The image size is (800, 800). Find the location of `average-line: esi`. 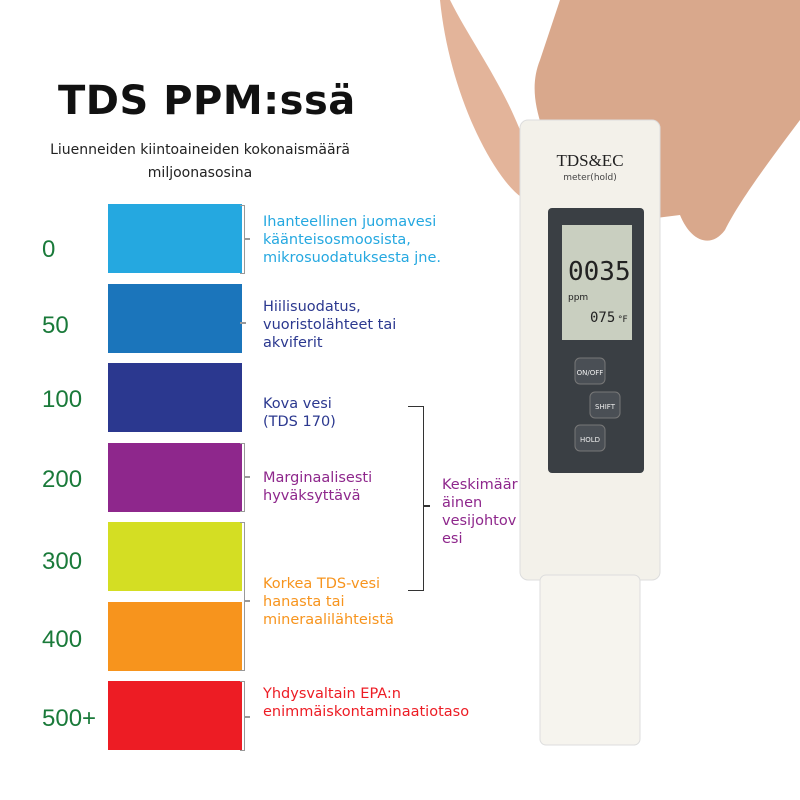

average-line: esi is located at coordinates (452, 539).